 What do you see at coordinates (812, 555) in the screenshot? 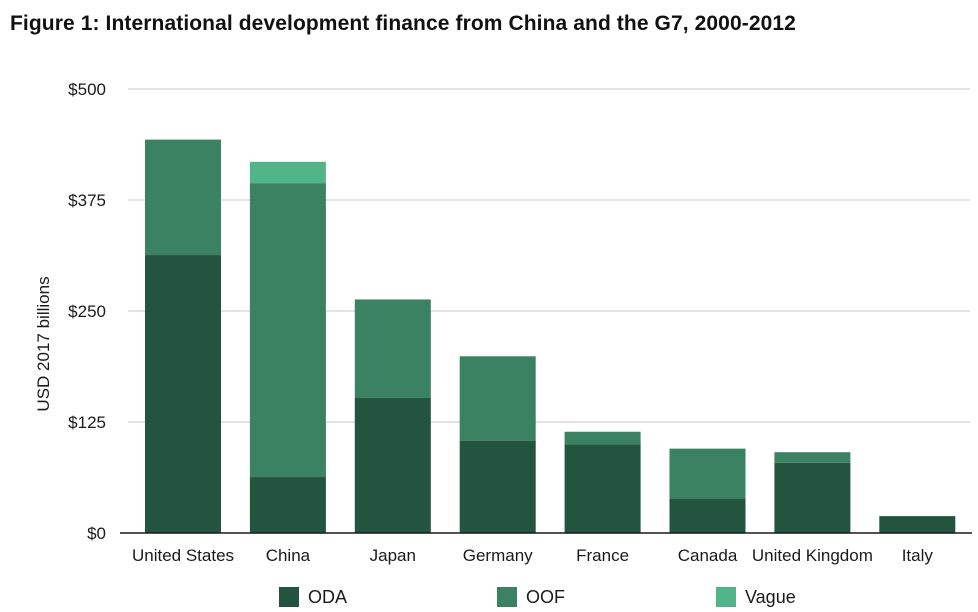
I see `x-tick-label: United Kingdom` at bounding box center [812, 555].